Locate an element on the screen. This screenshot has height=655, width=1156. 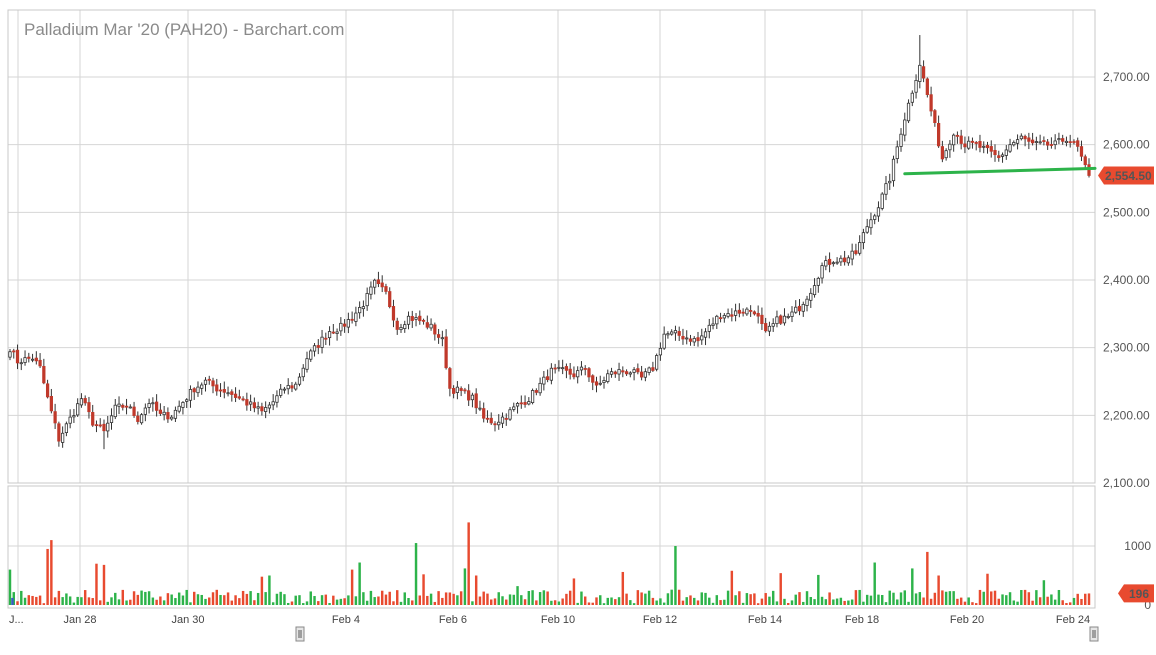
scroll-handle-right is located at coordinates (1094, 634).